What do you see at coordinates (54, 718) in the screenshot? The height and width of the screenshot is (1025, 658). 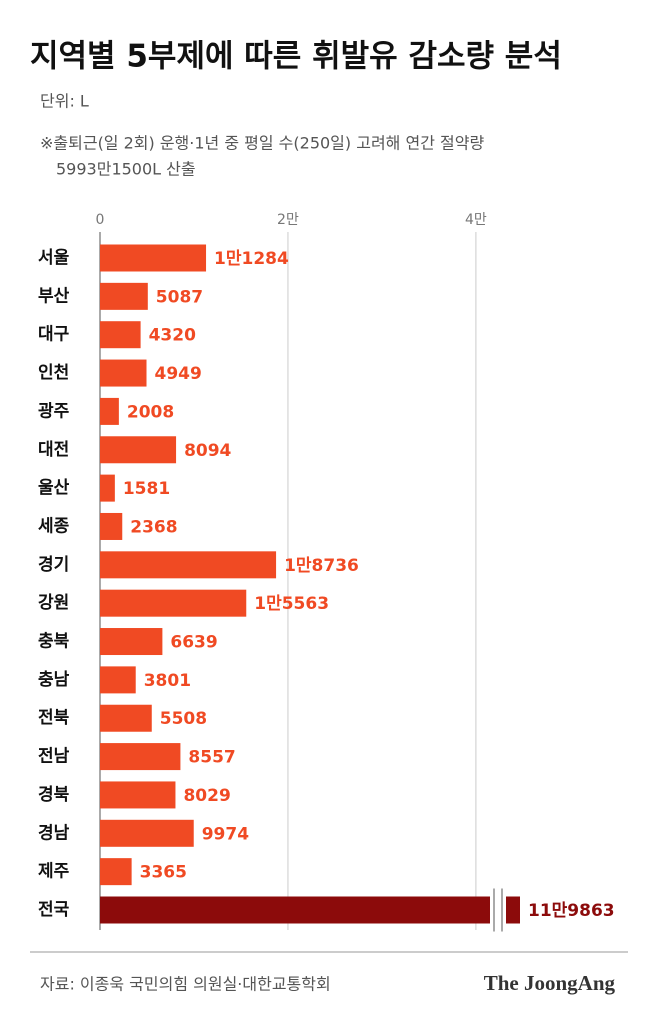 I see `y-tick-label: 전북` at bounding box center [54, 718].